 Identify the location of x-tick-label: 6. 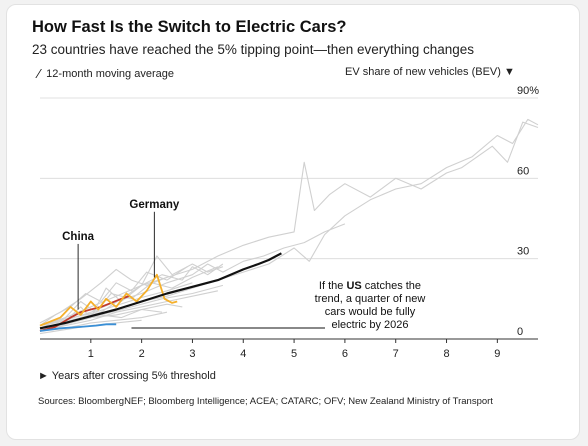
(345, 354).